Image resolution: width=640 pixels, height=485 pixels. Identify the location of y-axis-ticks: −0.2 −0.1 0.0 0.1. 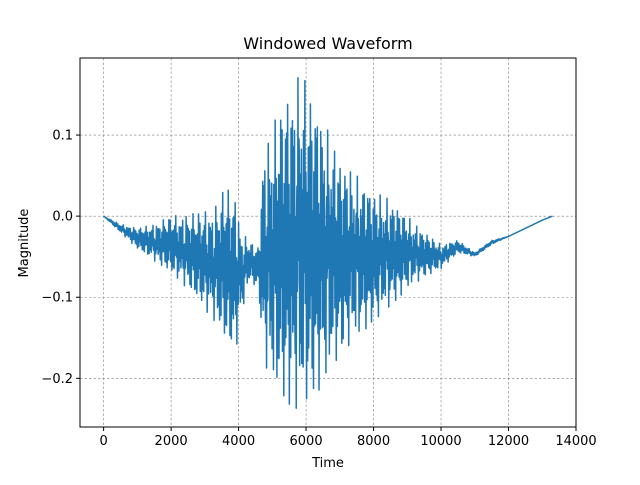
(60, 258).